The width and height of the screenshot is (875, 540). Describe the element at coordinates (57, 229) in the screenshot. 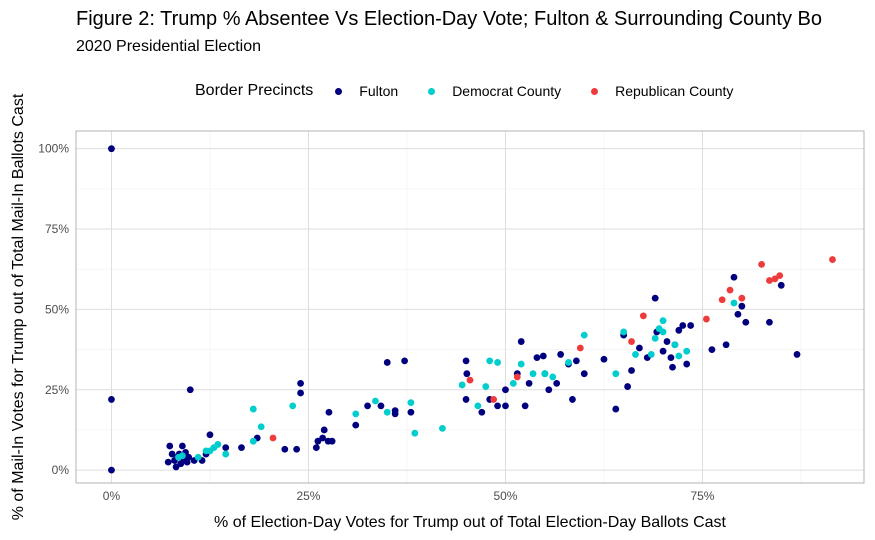

I see `y-tick-label: 75%` at that location.